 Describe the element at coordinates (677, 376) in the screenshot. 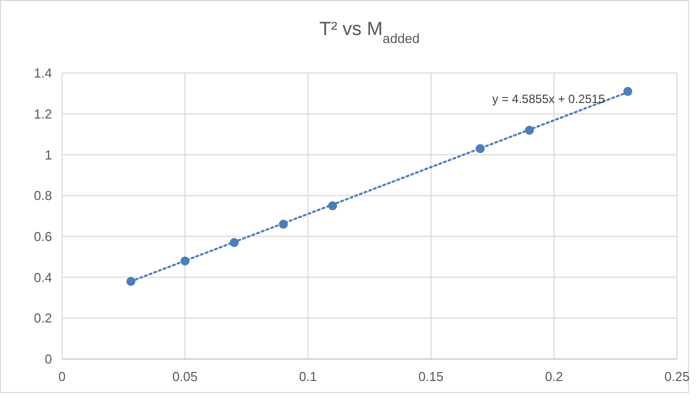

I see `x-tick-label: 0.25` at that location.